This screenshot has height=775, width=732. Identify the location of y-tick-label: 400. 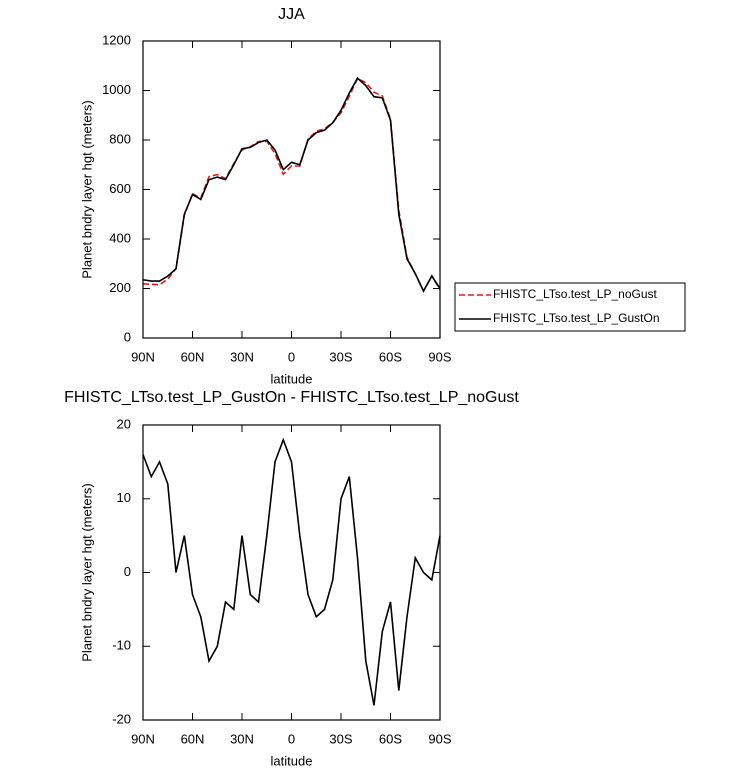
(120, 237).